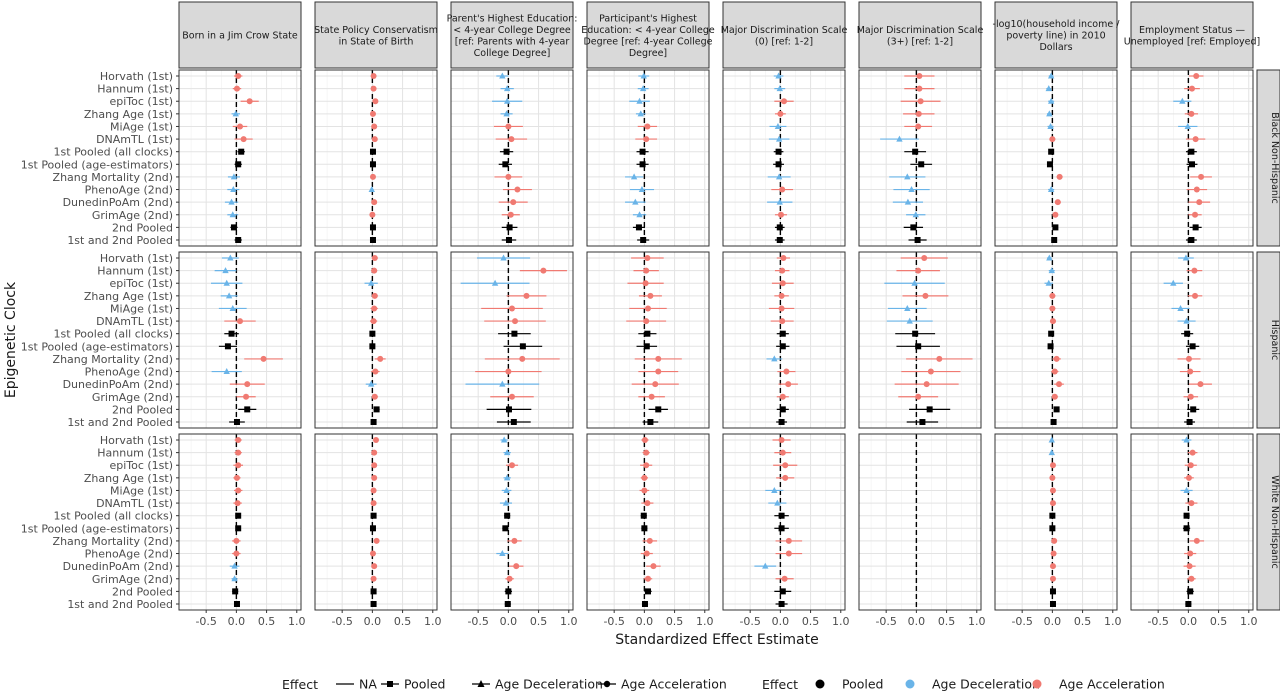  What do you see at coordinates (607, 684) in the screenshot?
I see `legend-acceleration-key` at bounding box center [607, 684].